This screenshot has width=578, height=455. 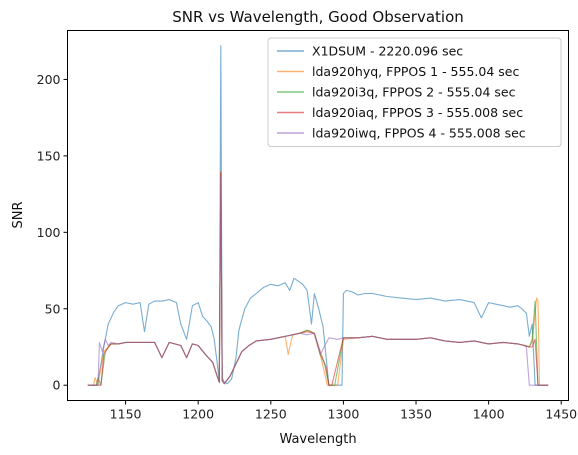 What do you see at coordinates (49, 155) in the screenshot?
I see `y-tick-label: 150` at bounding box center [49, 155].